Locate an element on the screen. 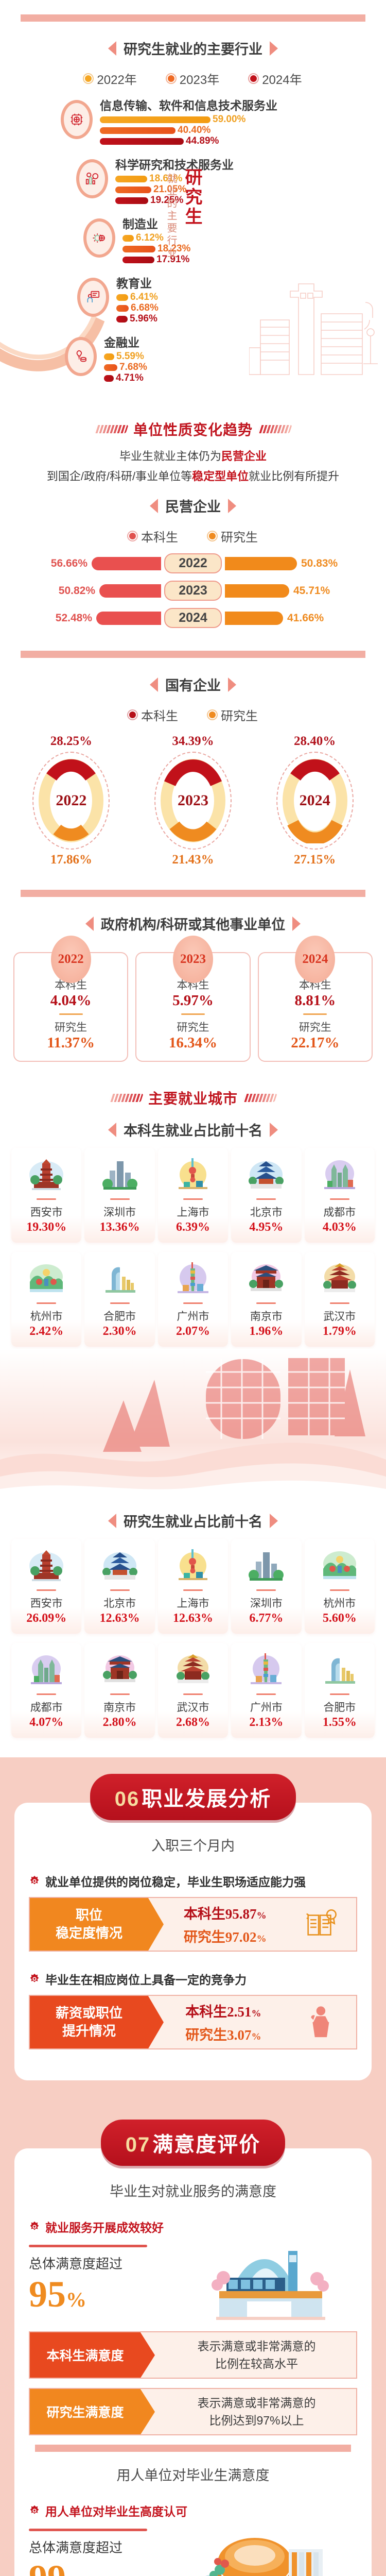 This screenshot has height=2576, width=386. gov-card-2022: 2022 本科生 4.04% 研究生 11.37% is located at coordinates (71, 999).